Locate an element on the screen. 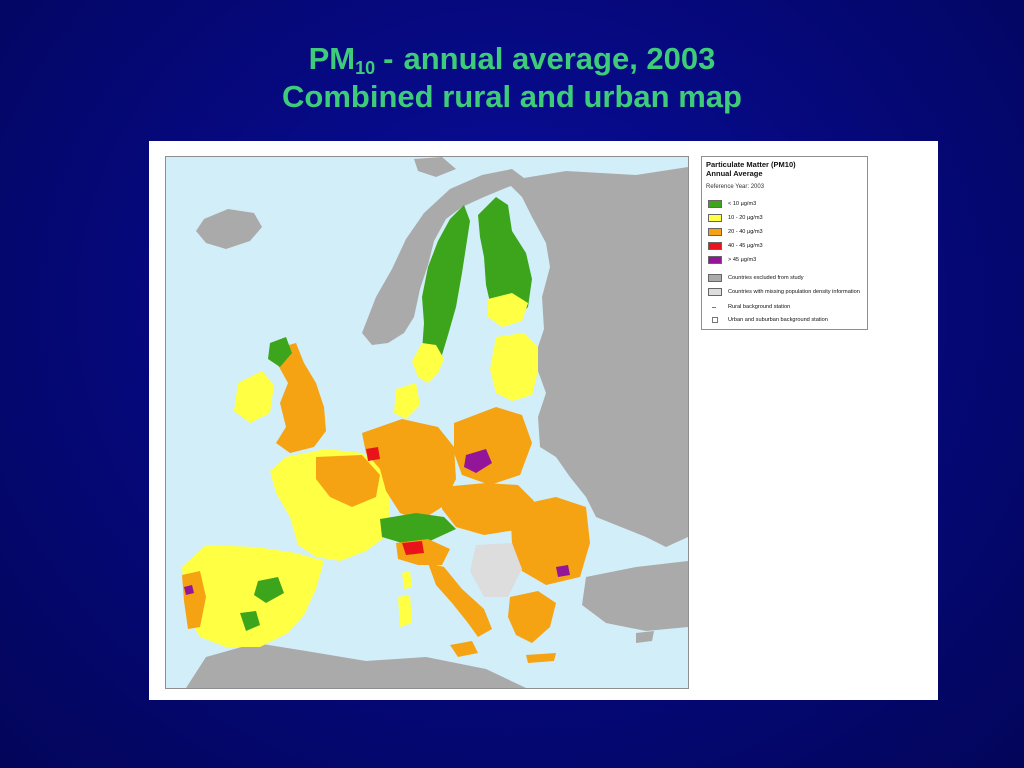 This screenshot has height=768, width=1024. italy-peninsula is located at coordinates (460, 600).